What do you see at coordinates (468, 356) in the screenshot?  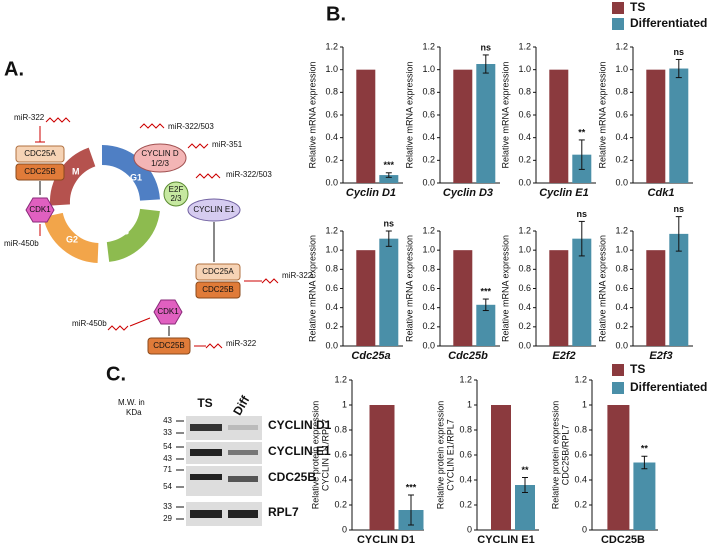 I see `x-axis-label: Cdc25b` at bounding box center [468, 356].